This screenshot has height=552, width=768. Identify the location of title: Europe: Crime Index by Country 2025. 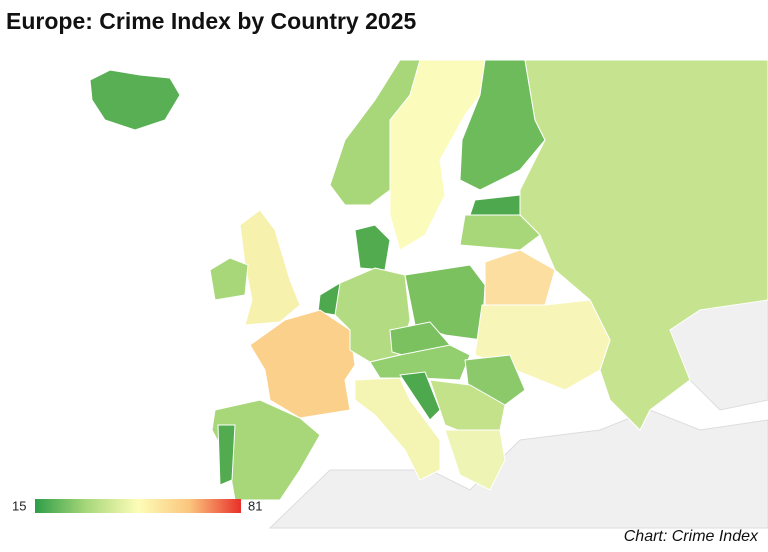
(211, 21).